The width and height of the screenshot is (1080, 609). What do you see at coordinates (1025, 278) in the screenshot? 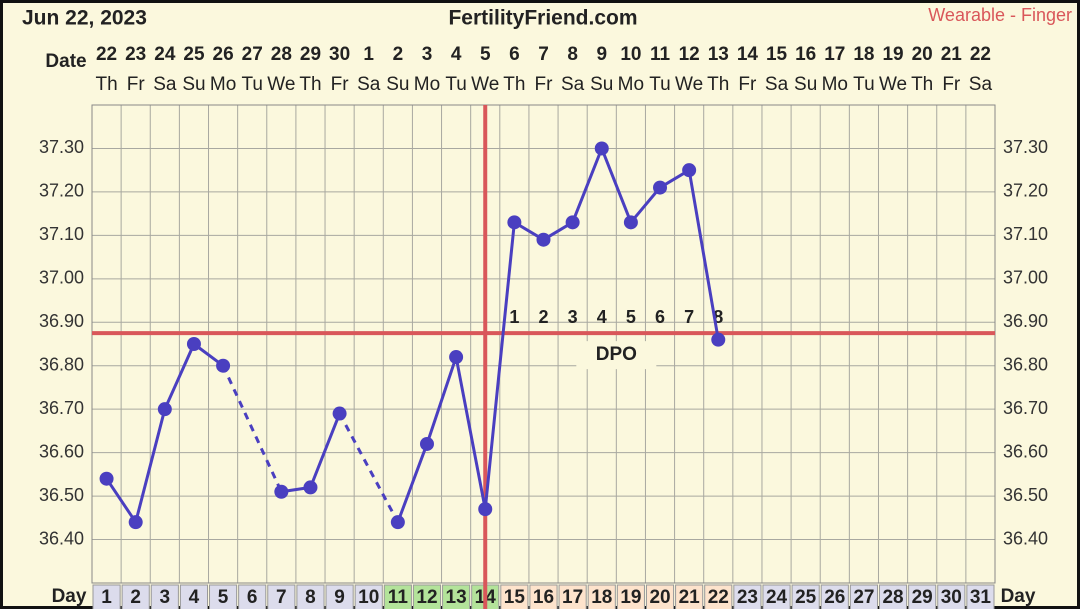
I see `y-tick-label: 37.00` at bounding box center [1025, 278].